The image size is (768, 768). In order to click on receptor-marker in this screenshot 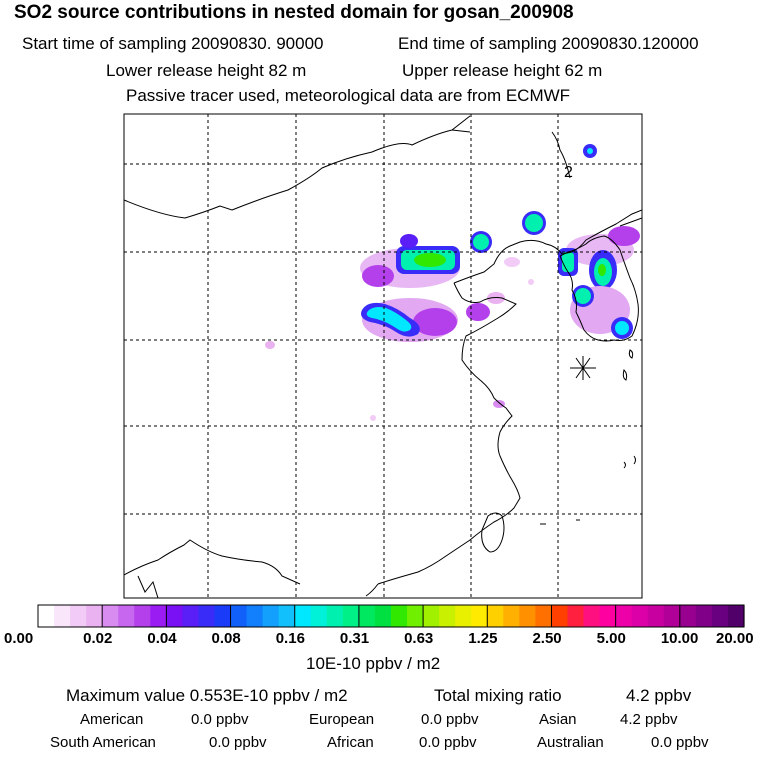, I will do `click(583, 368)`.